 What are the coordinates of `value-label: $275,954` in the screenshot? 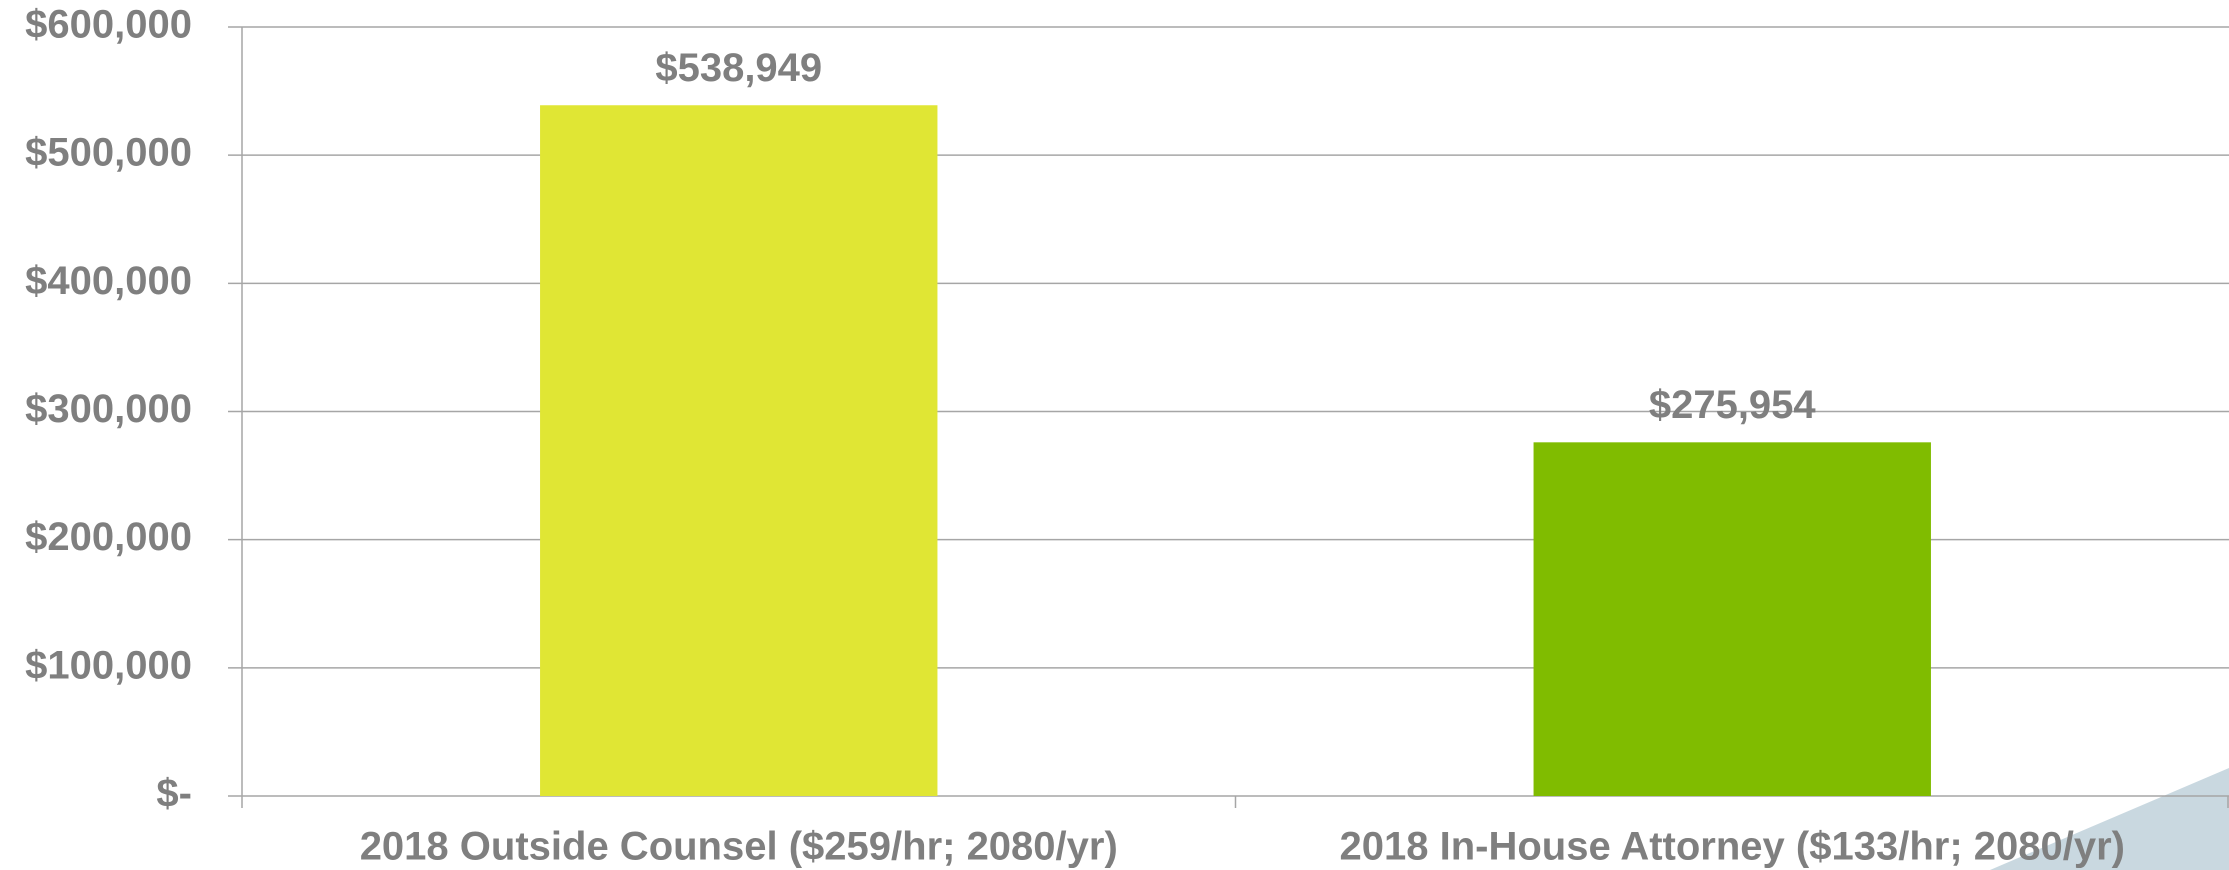 It's located at (1733, 405).